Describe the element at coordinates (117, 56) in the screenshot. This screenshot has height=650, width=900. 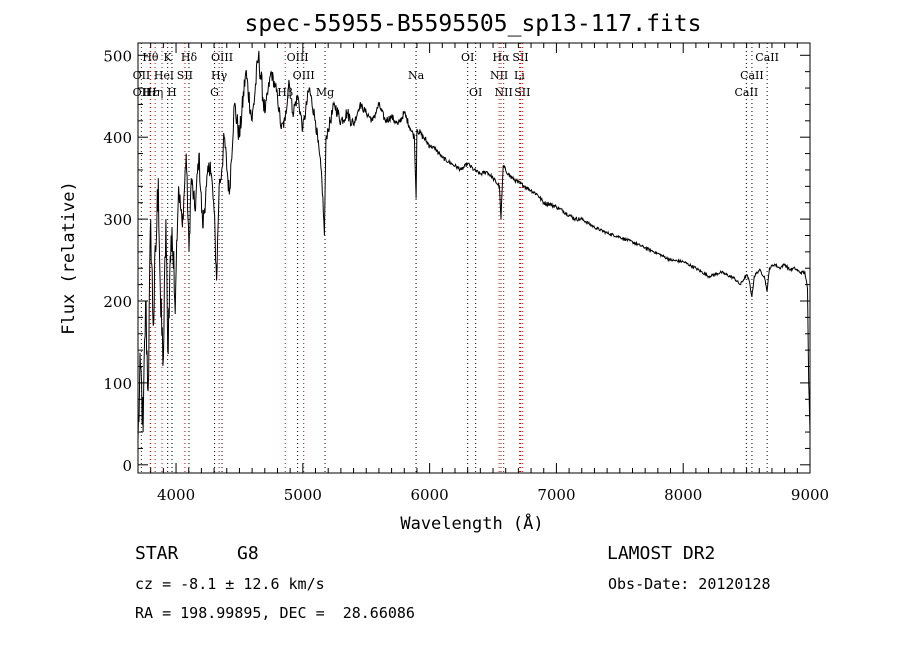
I see `y-tick-label: 500` at that location.